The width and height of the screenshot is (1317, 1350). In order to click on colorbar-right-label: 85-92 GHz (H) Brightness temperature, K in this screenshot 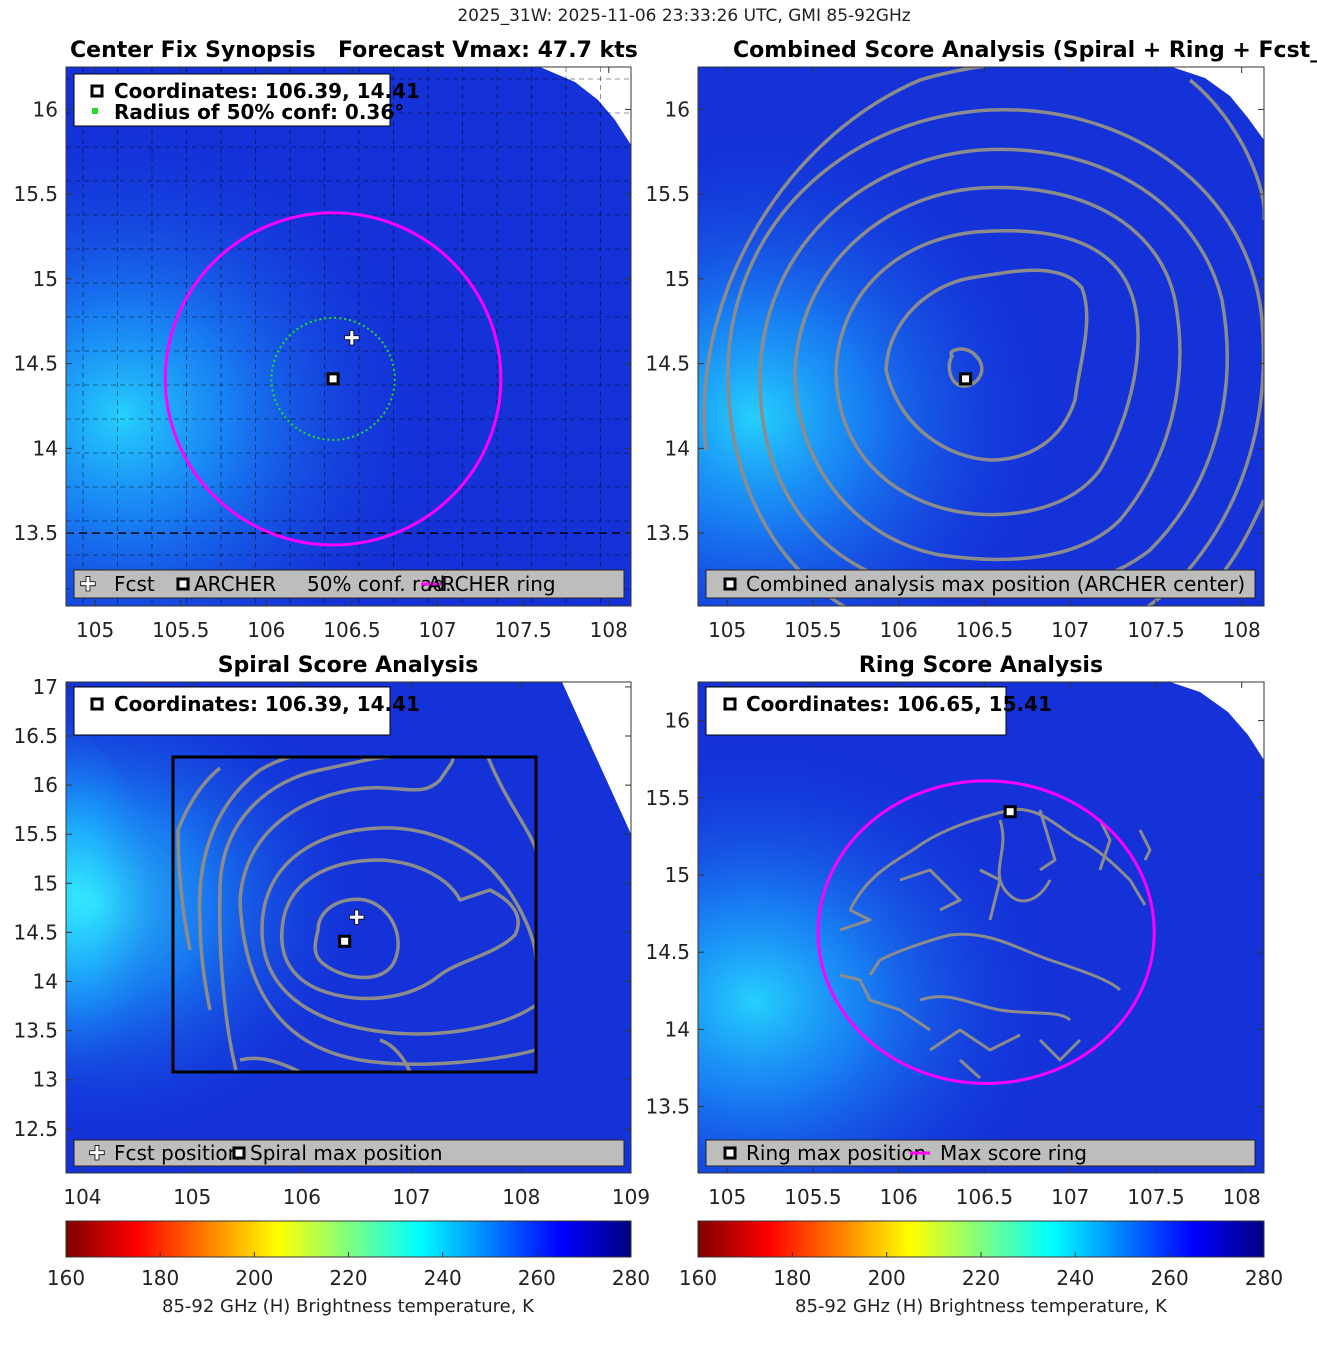, I will do `click(981, 1306)`.